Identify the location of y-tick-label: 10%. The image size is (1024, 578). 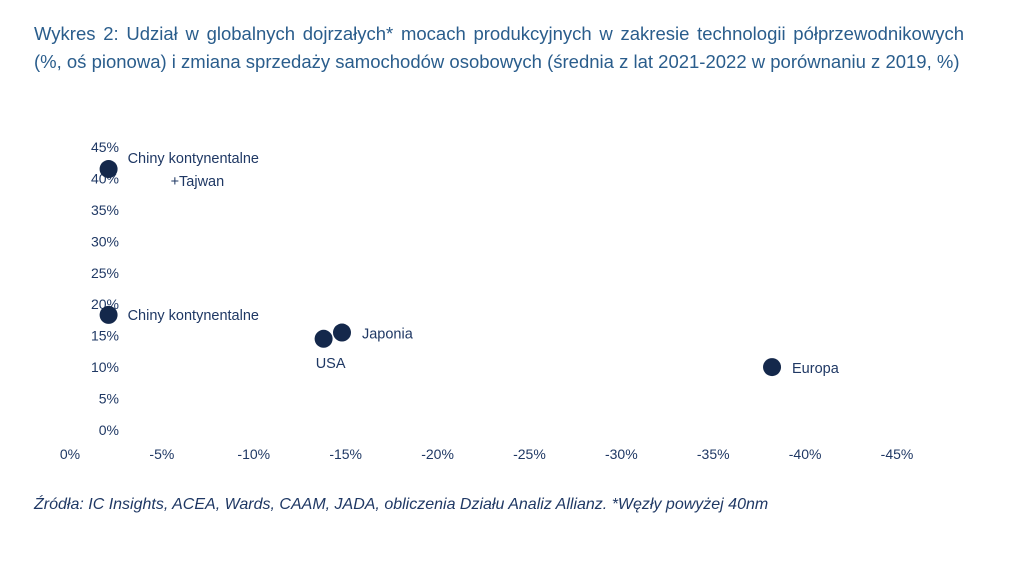
(105, 367).